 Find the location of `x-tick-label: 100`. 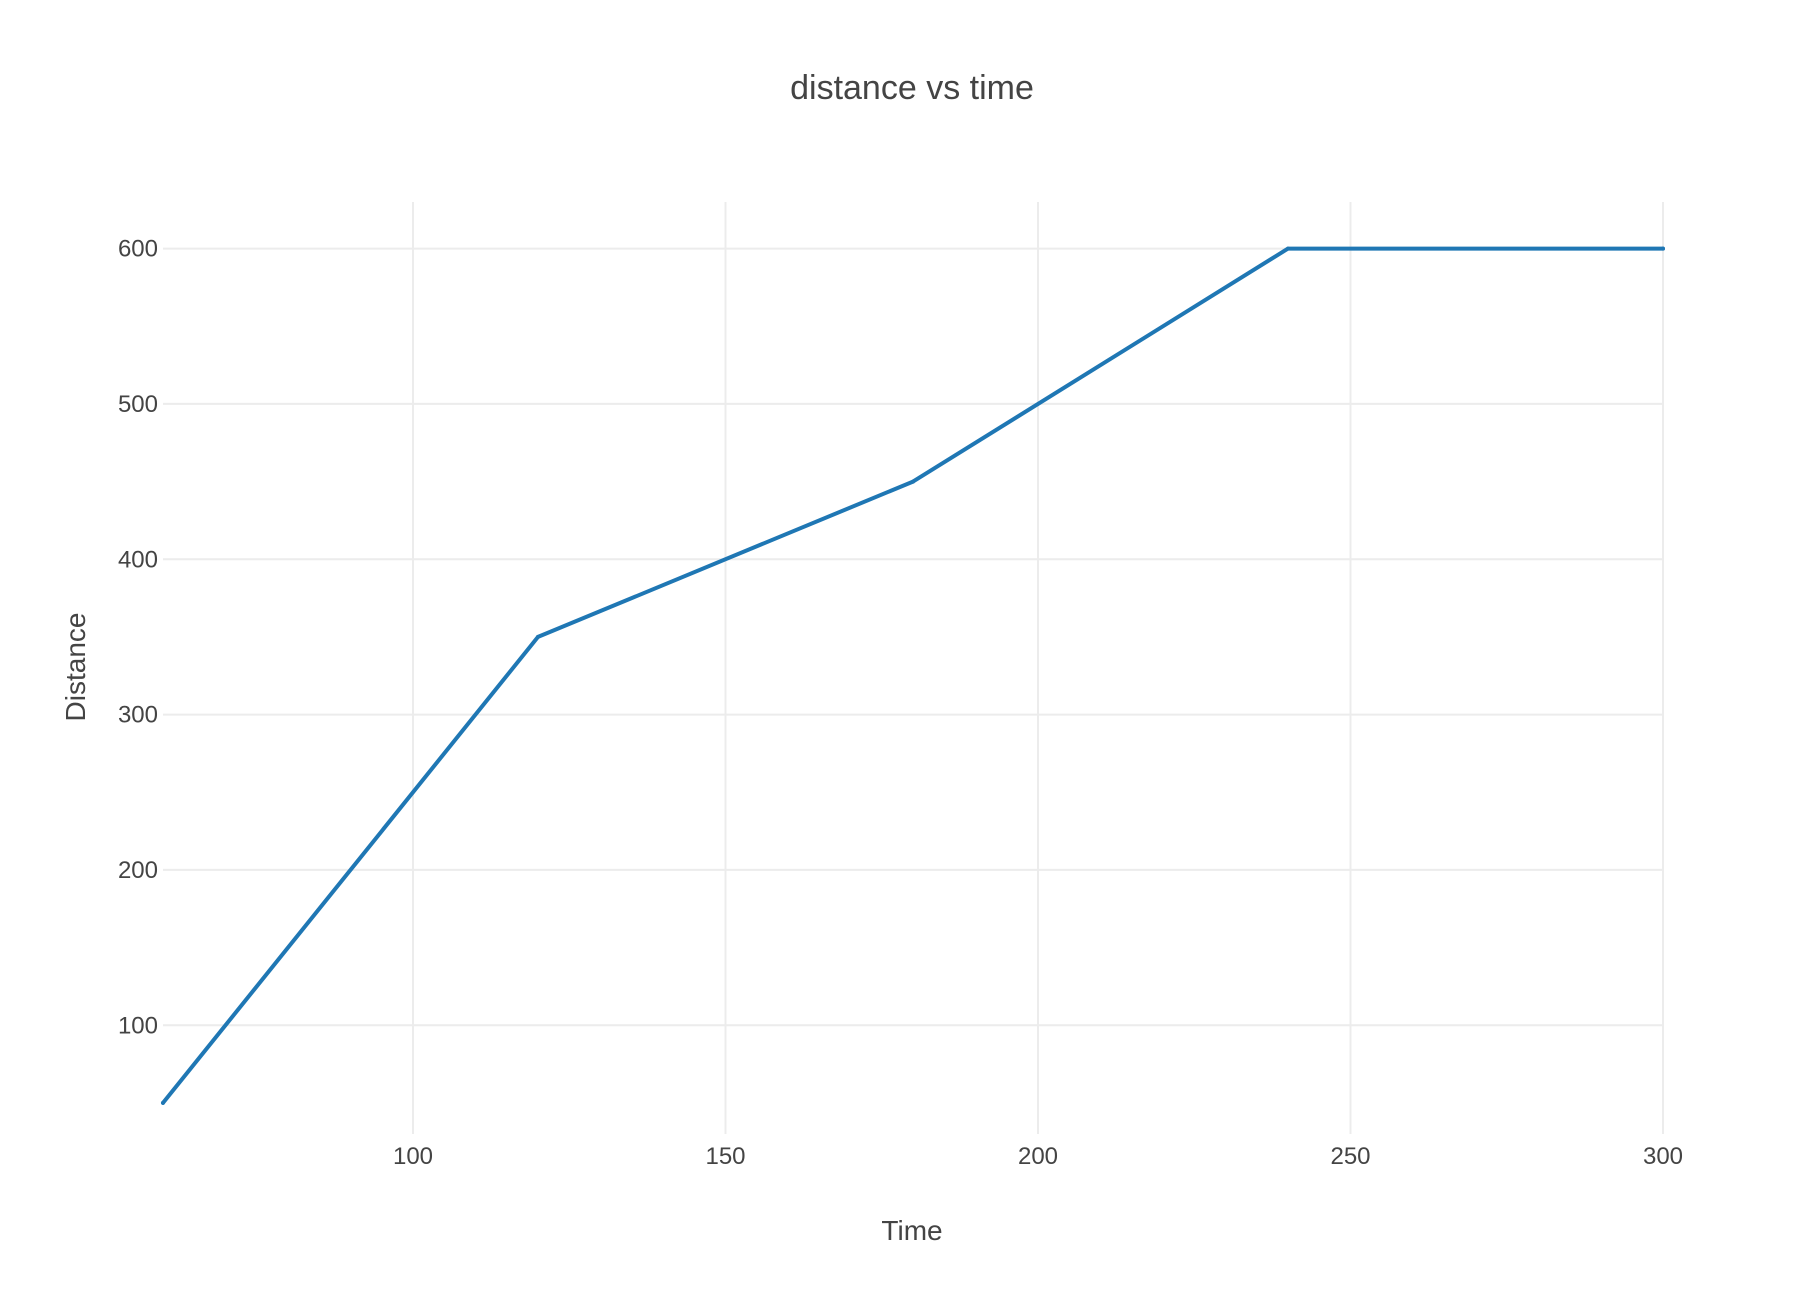

x-tick-label: 100 is located at coordinates (413, 1156).